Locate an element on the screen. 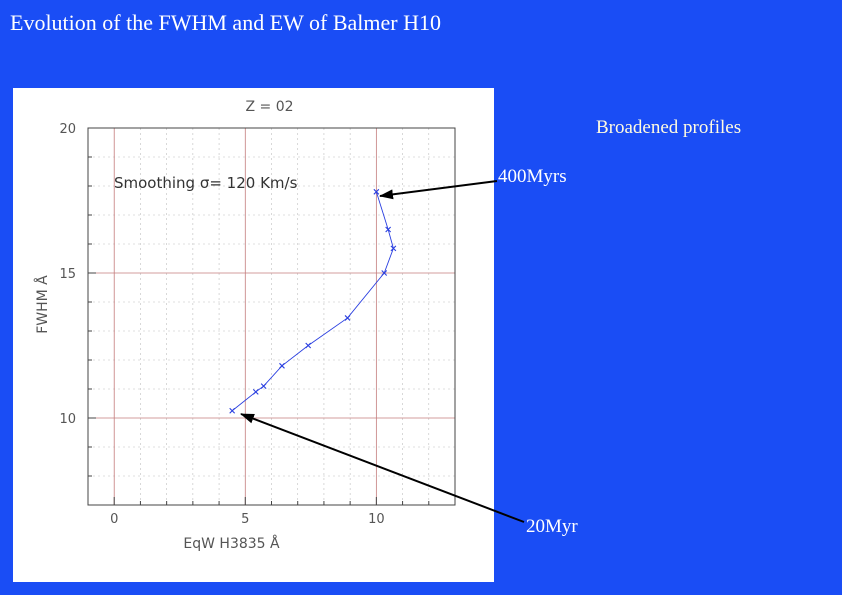 This screenshot has height=595, width=842. arrow-400myrs is located at coordinates (438, 190).